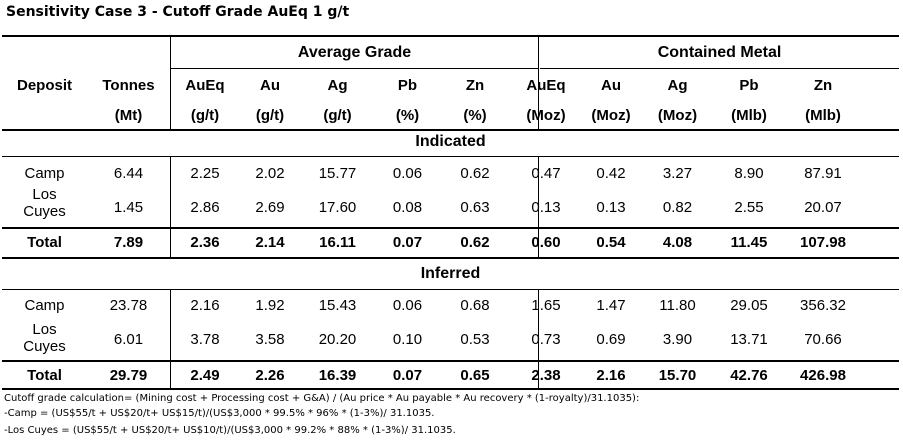  I want to click on value-zn-grade: 0.63, so click(475, 207).